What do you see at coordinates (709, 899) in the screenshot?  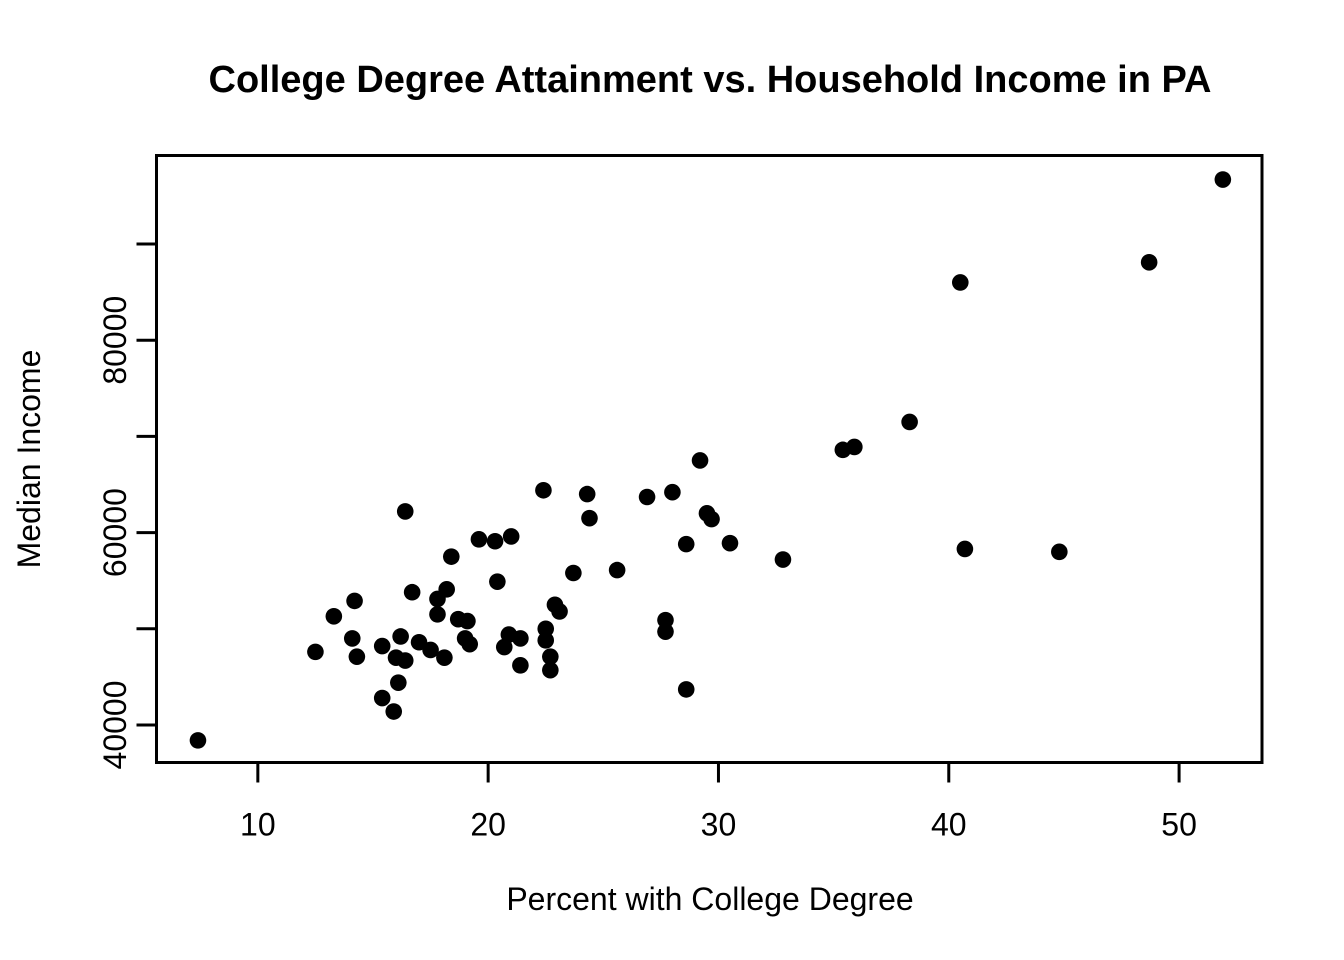 I see `x-axis-label: Percent with College Degree` at bounding box center [709, 899].